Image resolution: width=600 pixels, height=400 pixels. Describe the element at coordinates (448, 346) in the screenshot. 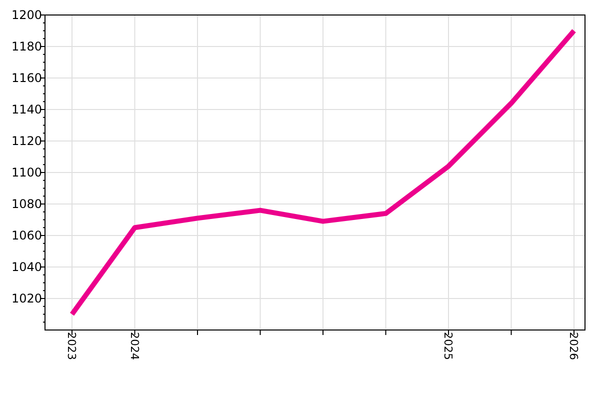

I see `x-tick-label: 2025` at that location.